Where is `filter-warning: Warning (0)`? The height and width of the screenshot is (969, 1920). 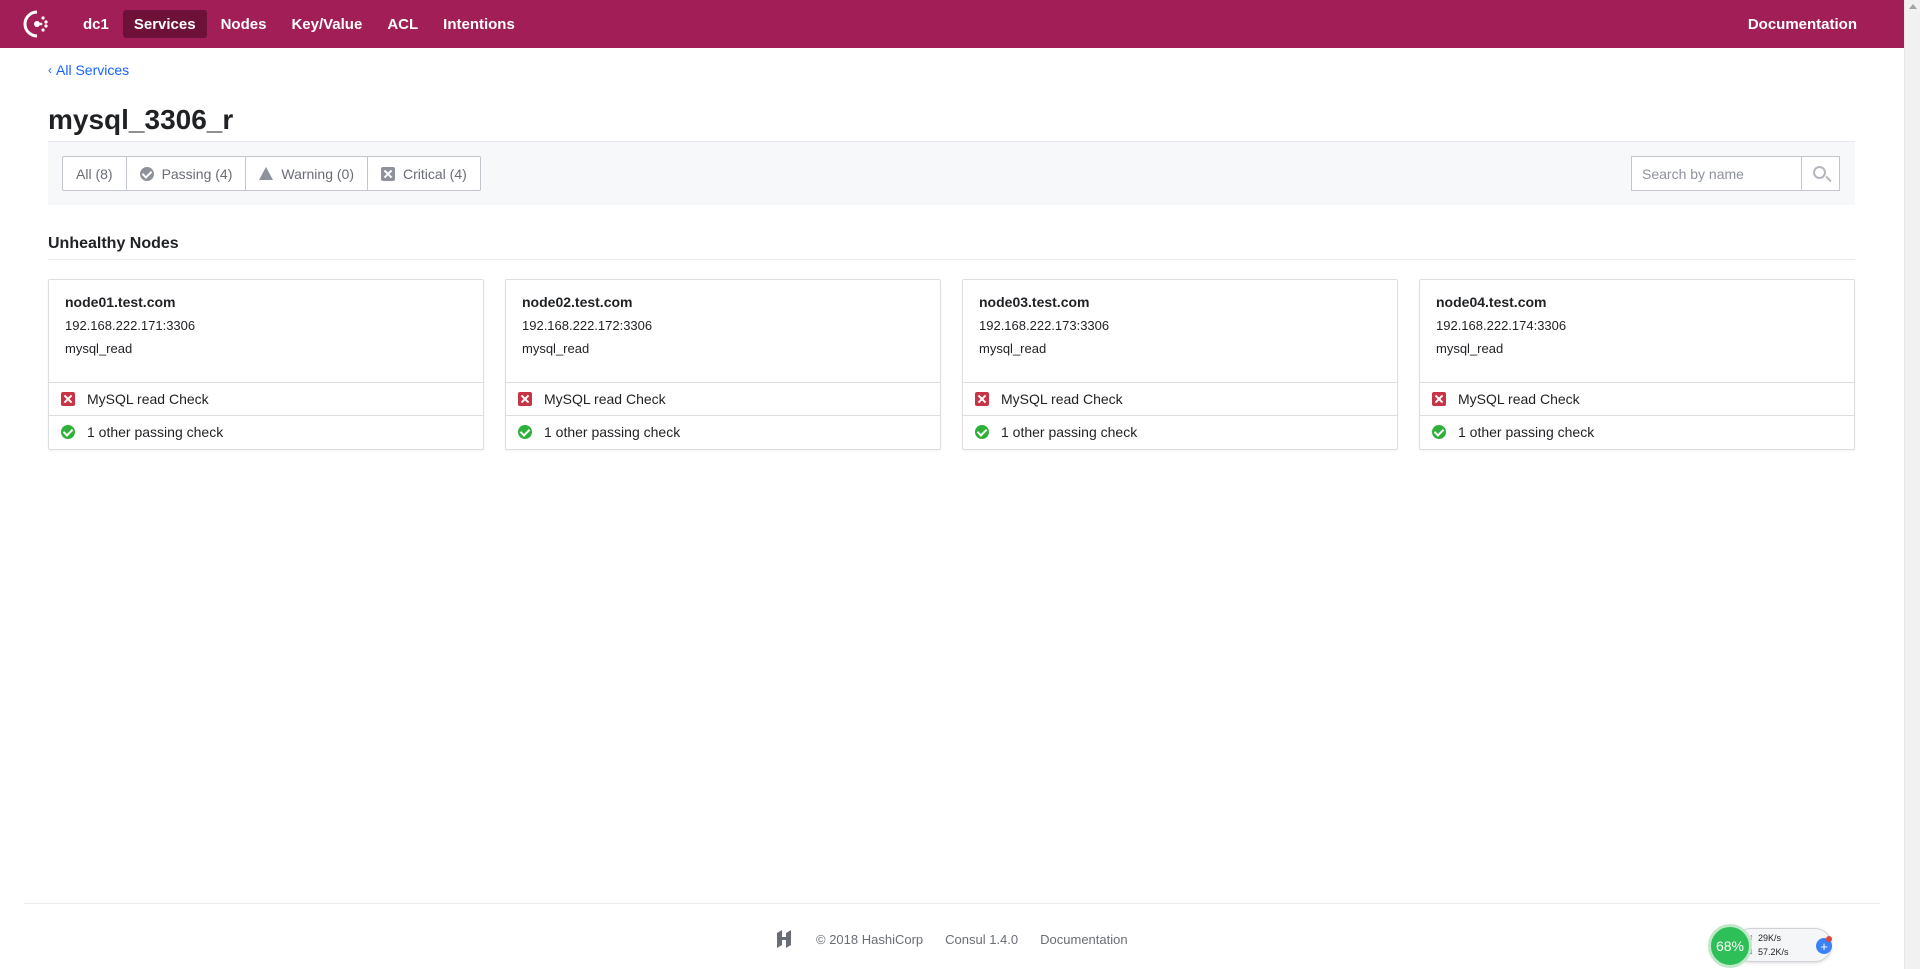 filter-warning: Warning (0) is located at coordinates (307, 173).